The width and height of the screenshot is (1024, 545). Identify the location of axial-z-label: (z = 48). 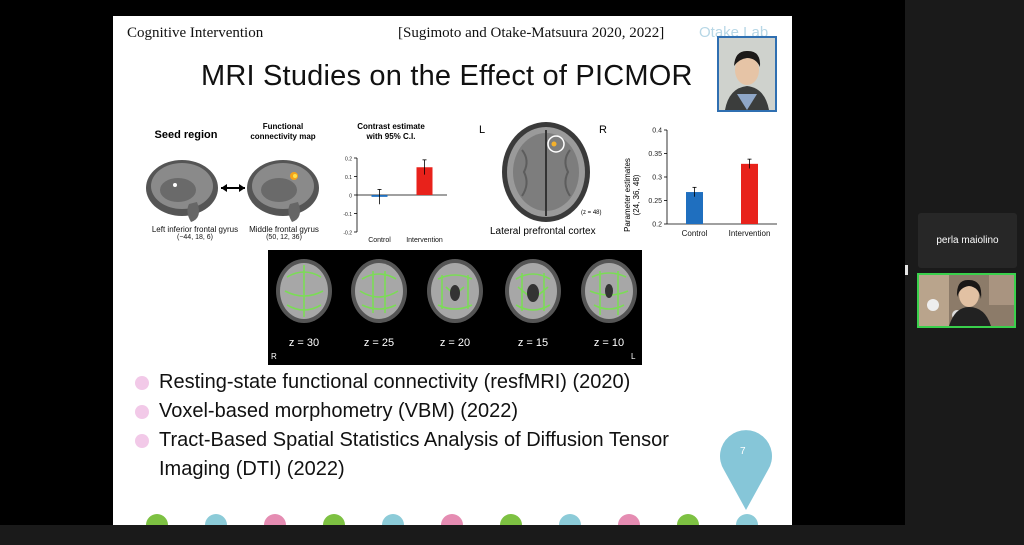
(591, 213).